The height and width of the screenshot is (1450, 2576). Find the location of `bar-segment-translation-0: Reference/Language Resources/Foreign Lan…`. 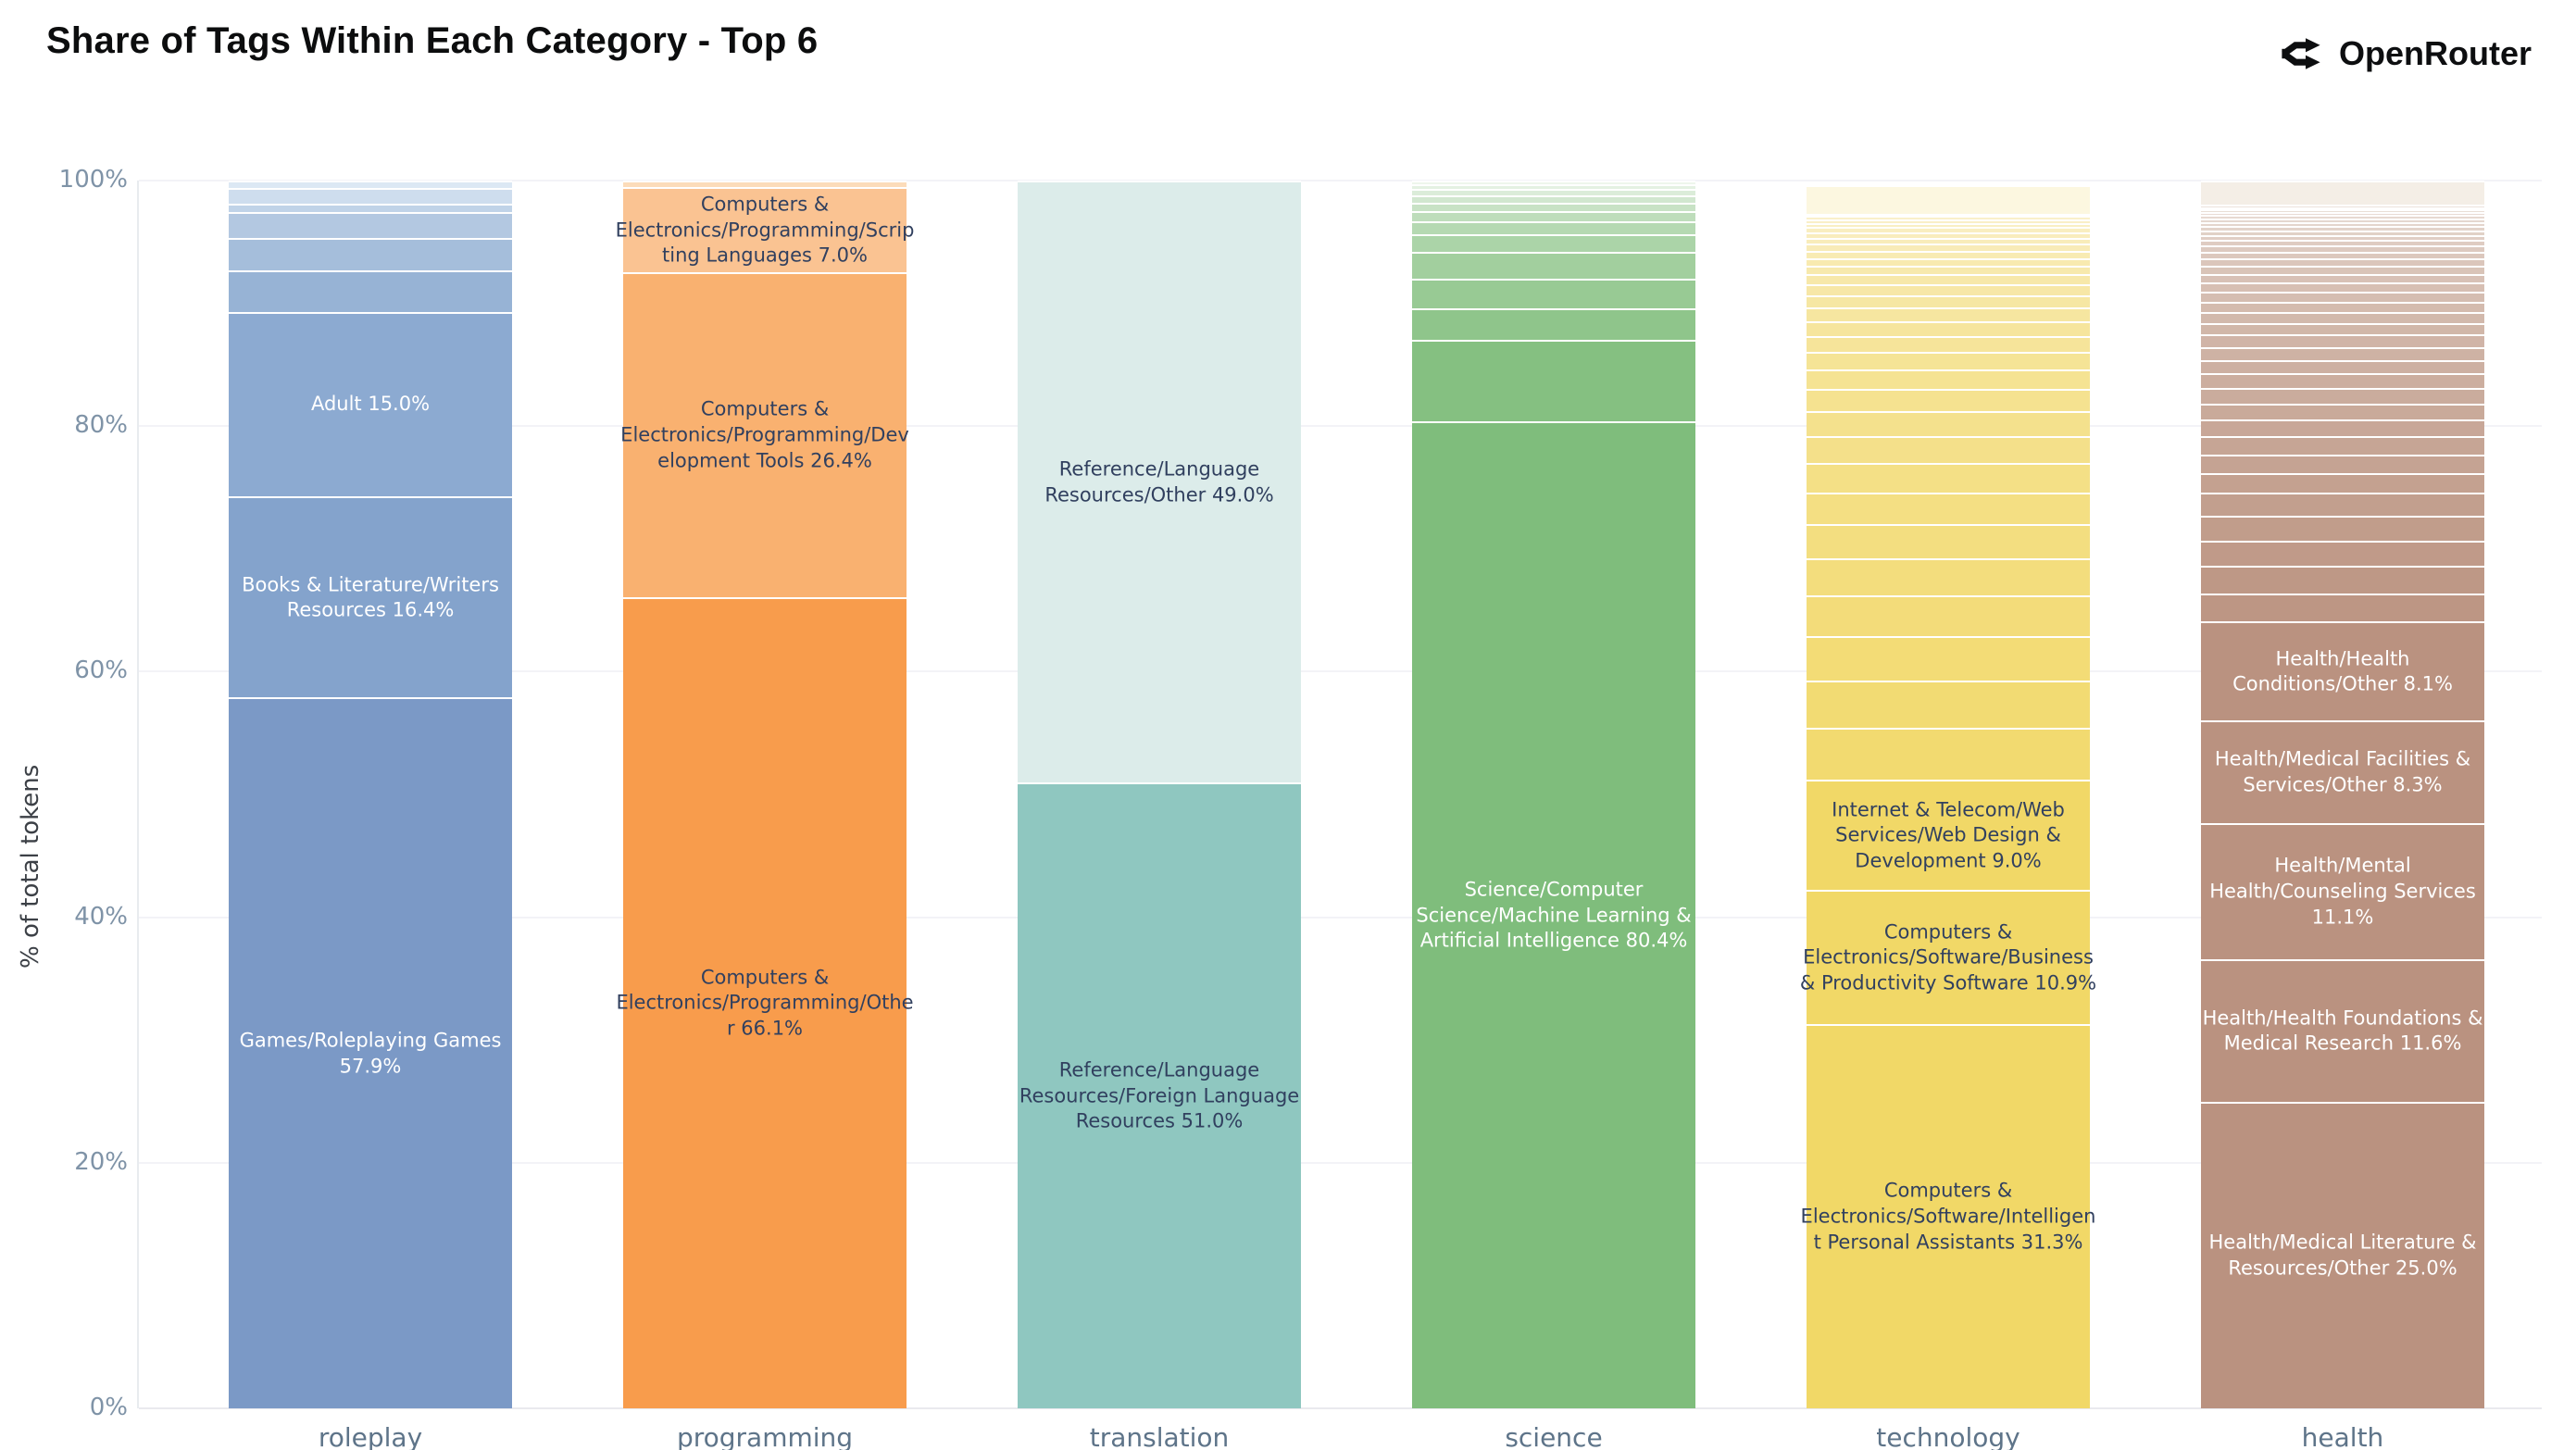

bar-segment-translation-0: Reference/Language Resources/Foreign Lan… is located at coordinates (1159, 1095).